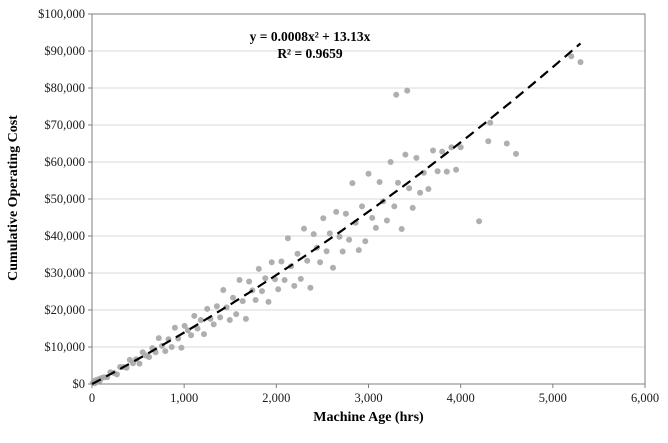  Describe the element at coordinates (310, 53) in the screenshot. I see `r-squared-line: R² = 0.9659` at that location.